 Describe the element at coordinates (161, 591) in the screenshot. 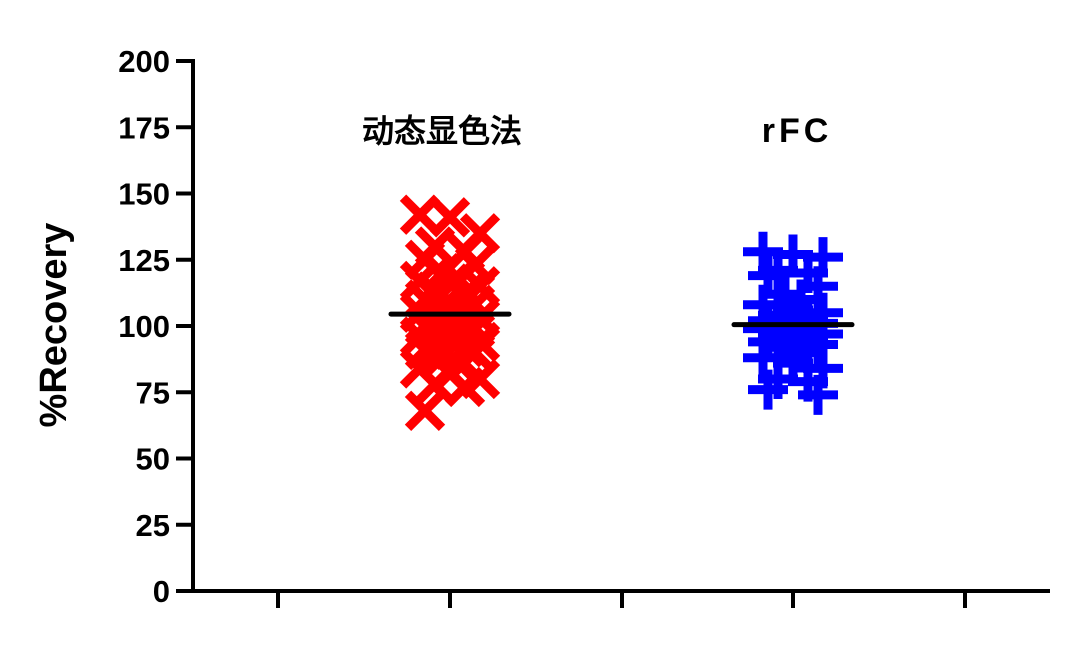

I see `y-tick-label: 0` at that location.